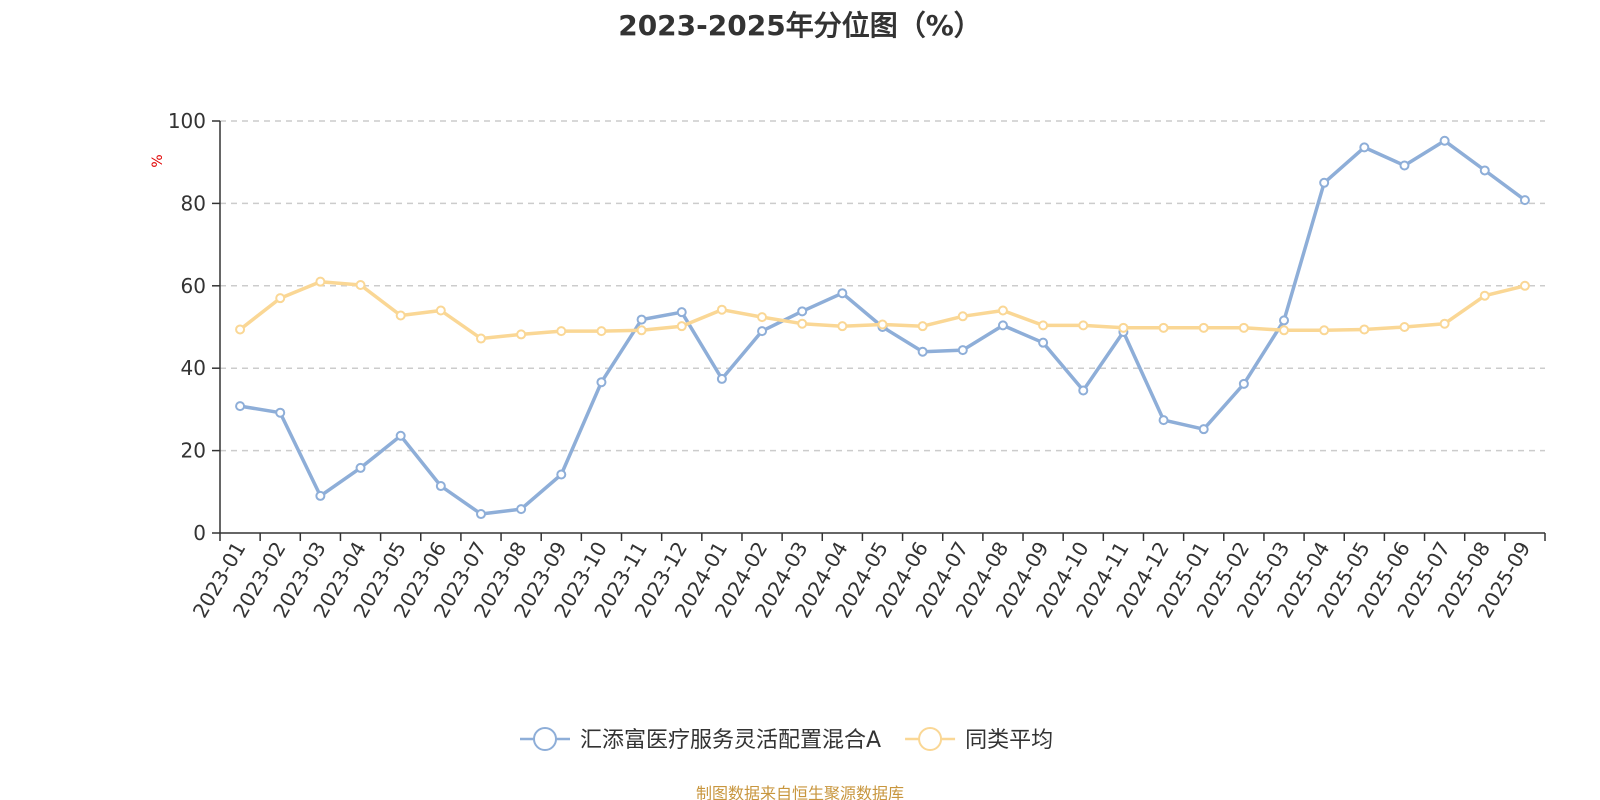  I want to click on y-axis-label: %, so click(158, 160).